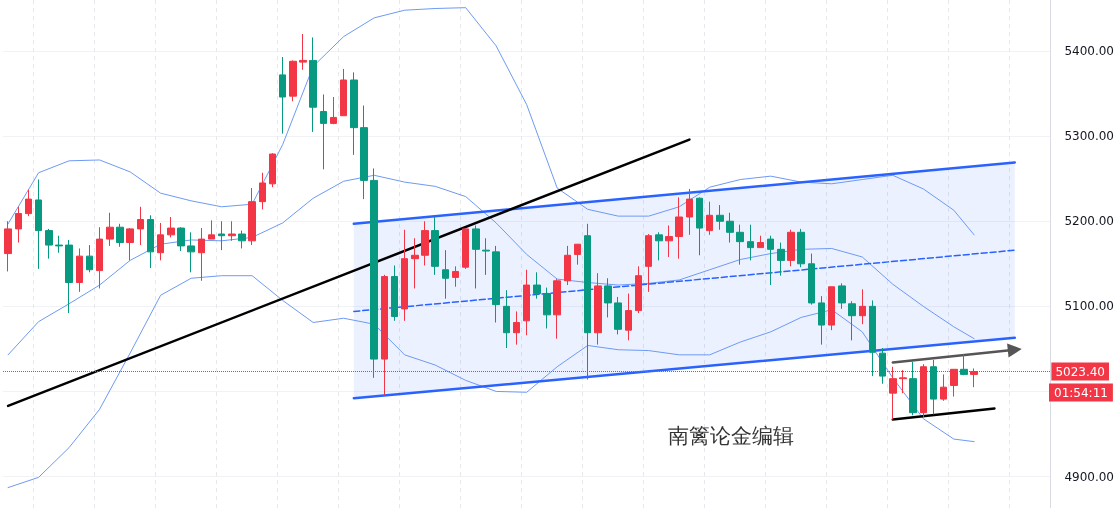  Describe the element at coordinates (1089, 136) in the screenshot. I see `y-tick-label: 5300.00` at that location.